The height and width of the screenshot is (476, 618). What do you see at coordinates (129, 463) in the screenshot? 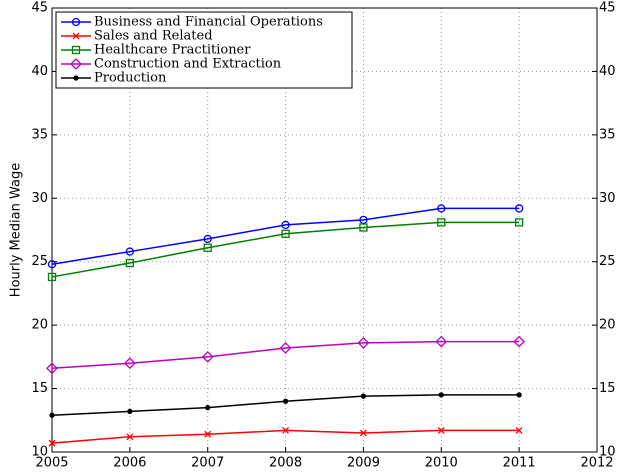
I see `x-tick-label: 2006` at bounding box center [129, 463].